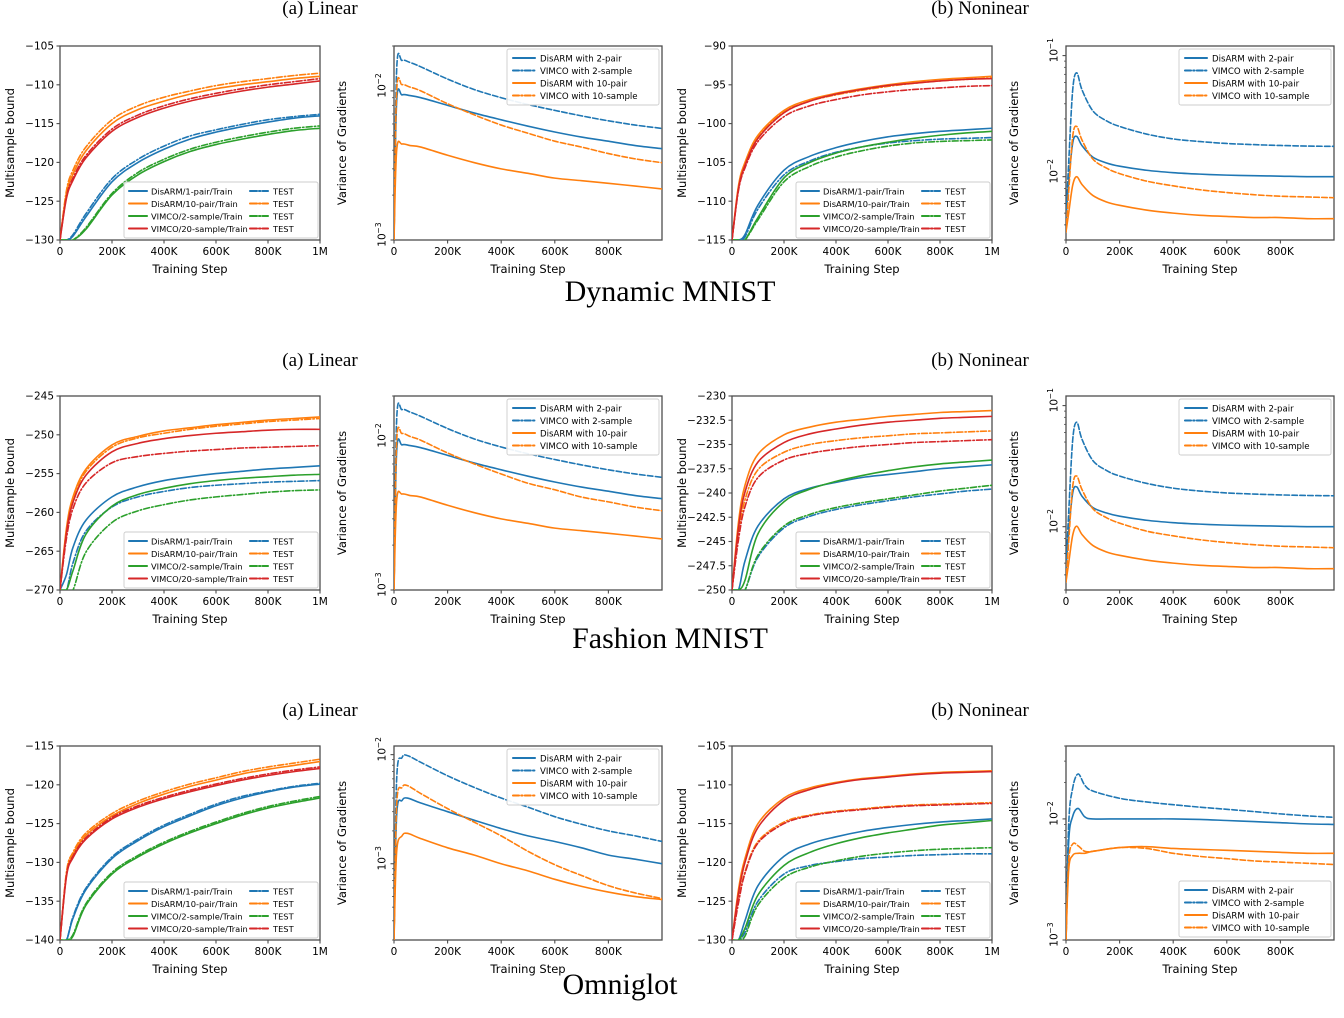 The width and height of the screenshot is (1344, 1018). What do you see at coordinates (39, 591) in the screenshot?
I see `y-tick-label: −270` at bounding box center [39, 591].